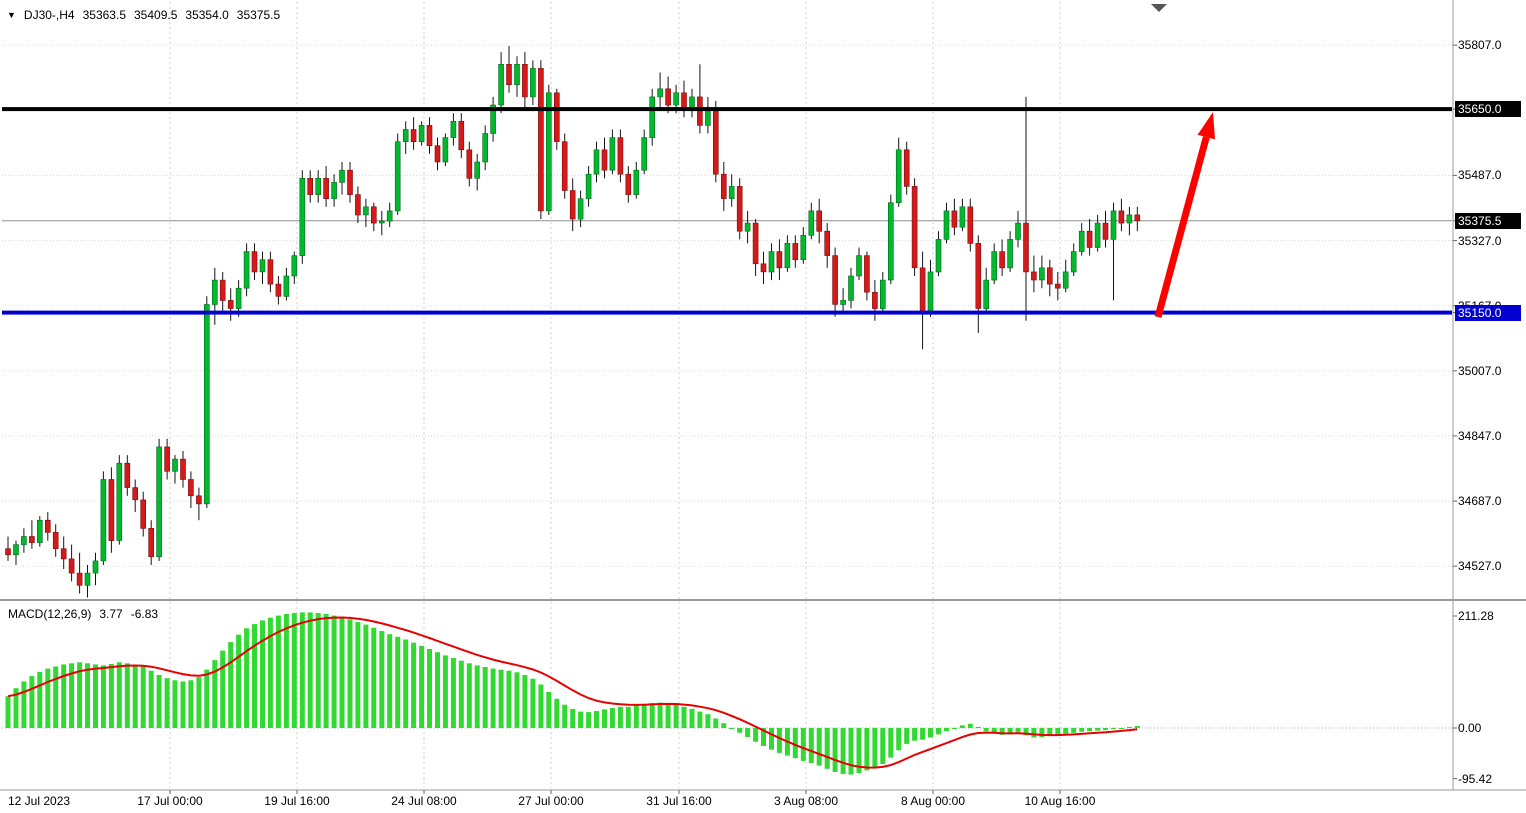 The image size is (1526, 813). What do you see at coordinates (1206, 126) in the screenshot?
I see `trend-arrow-head` at bounding box center [1206, 126].